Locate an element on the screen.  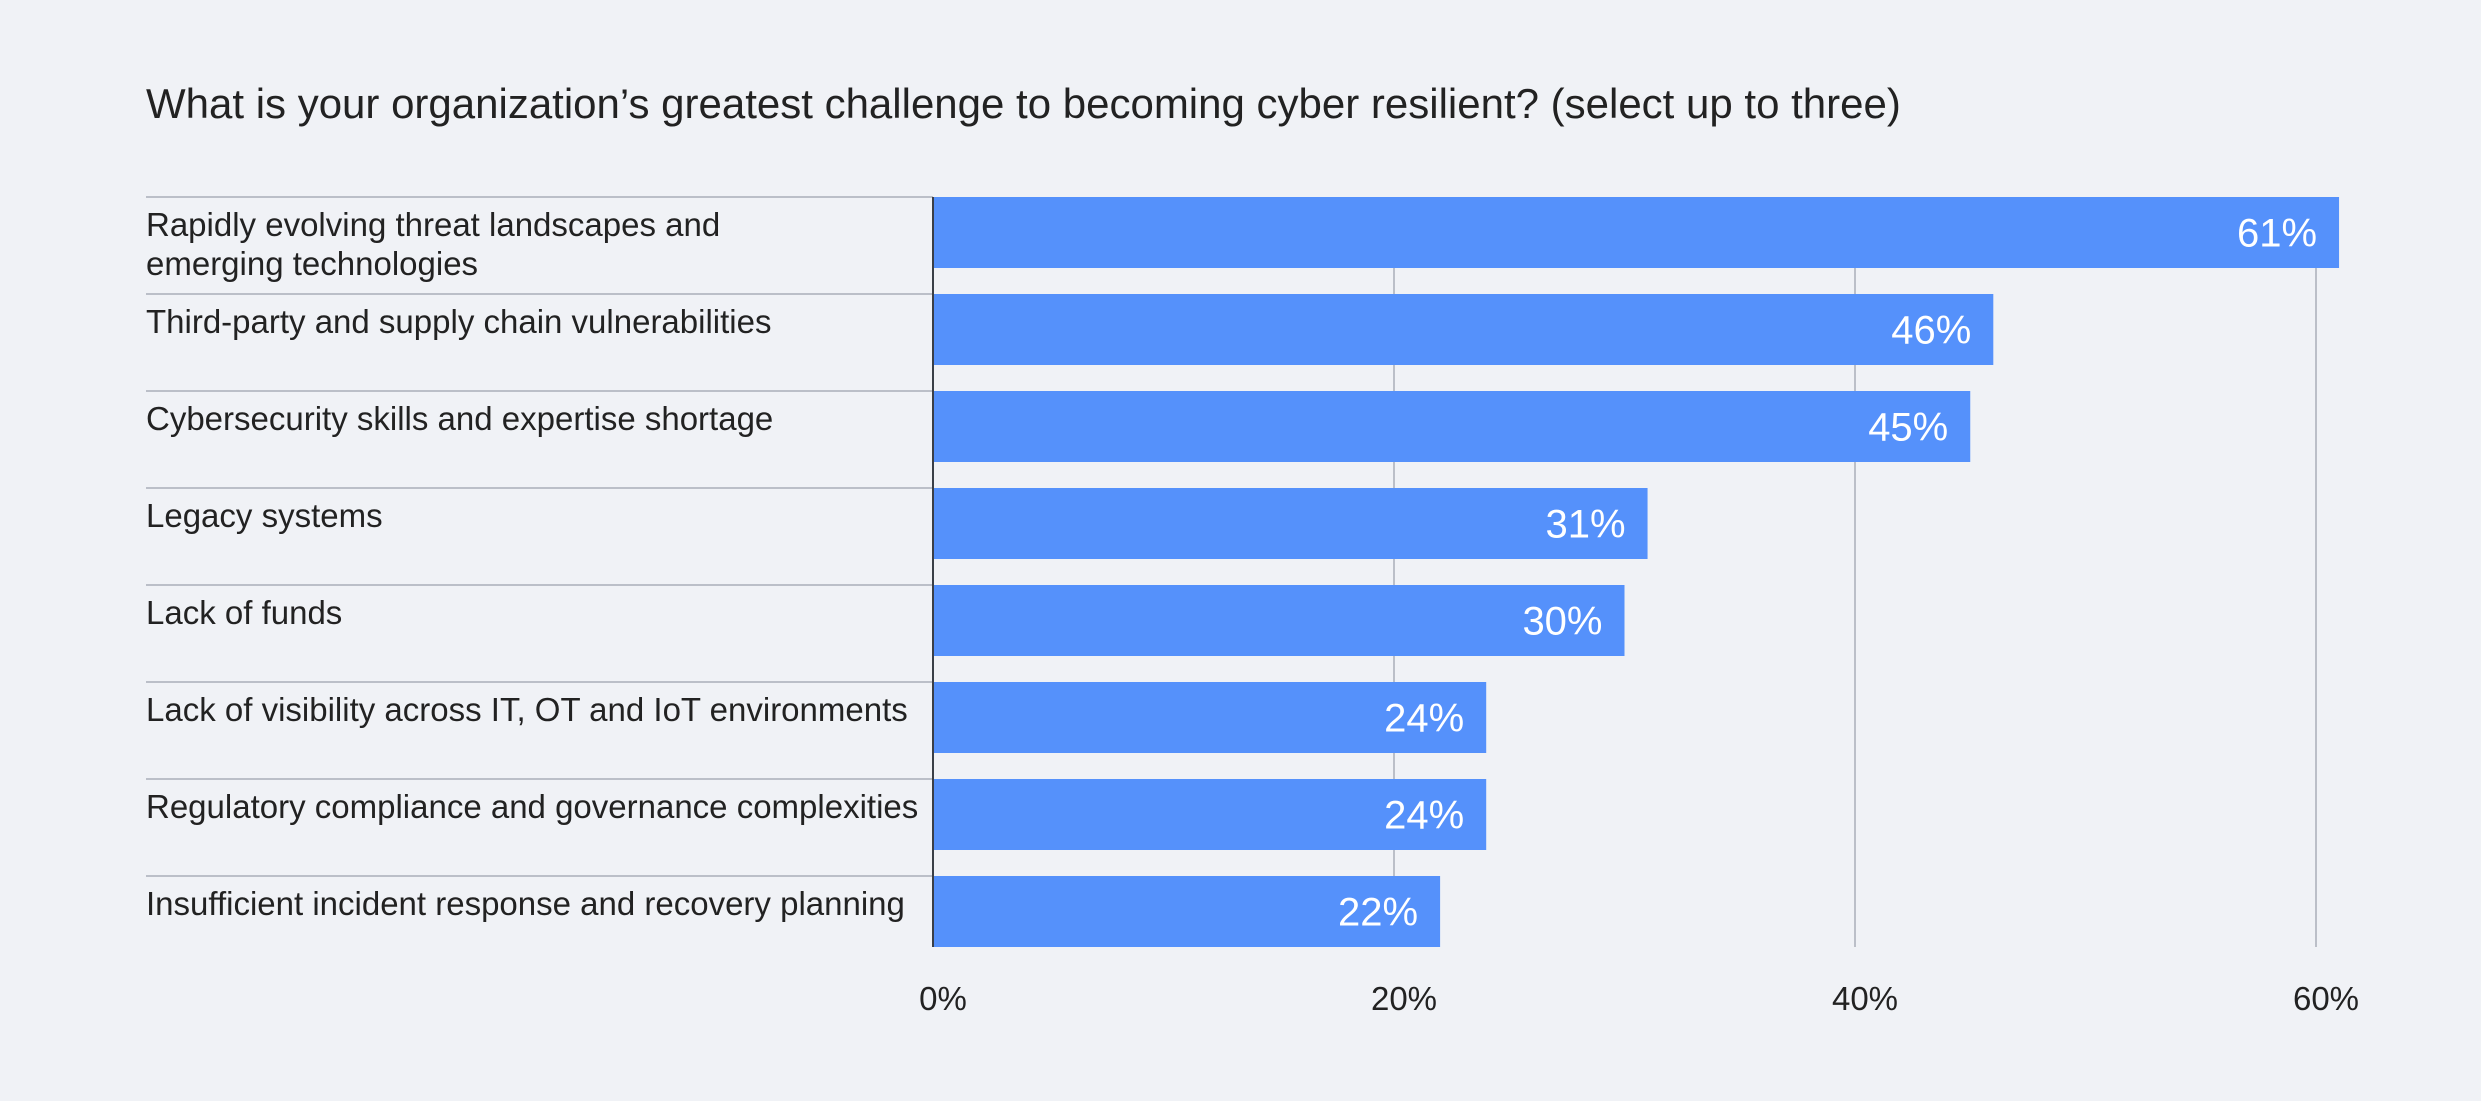
x-tick-label: 20% is located at coordinates (1404, 998).